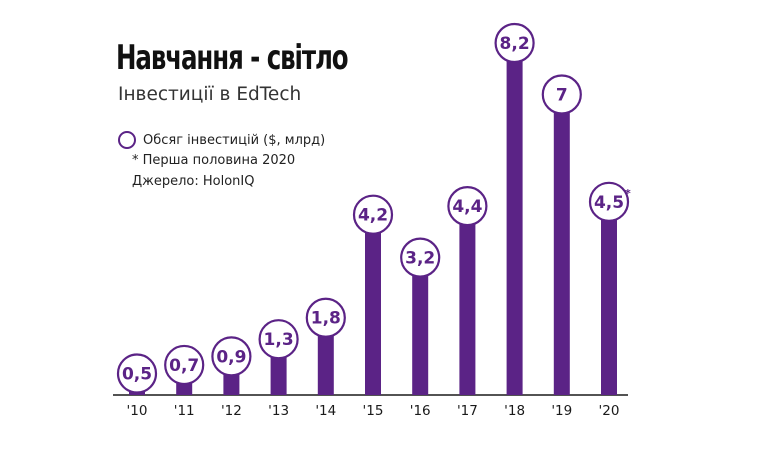 Image resolution: width=764 pixels, height=453 pixels. Describe the element at coordinates (373, 411) in the screenshot. I see `x-tick-label: '15` at that location.